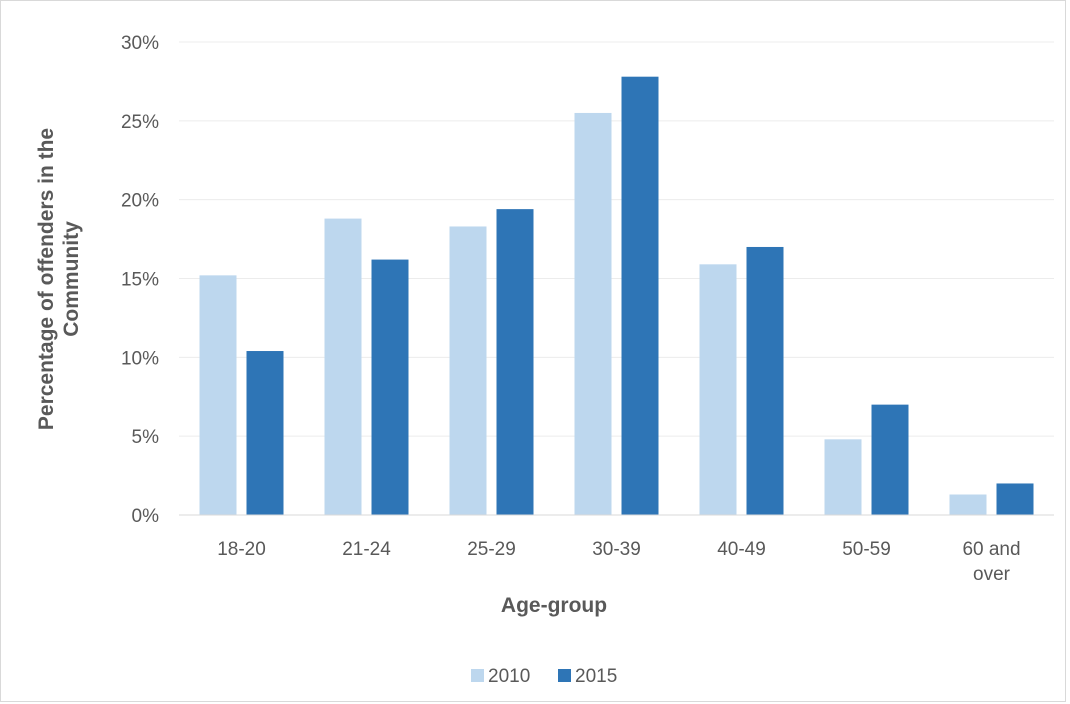 This screenshot has width=1070, height=704. What do you see at coordinates (366, 549) in the screenshot?
I see `x-tick-label: 21-24` at bounding box center [366, 549].